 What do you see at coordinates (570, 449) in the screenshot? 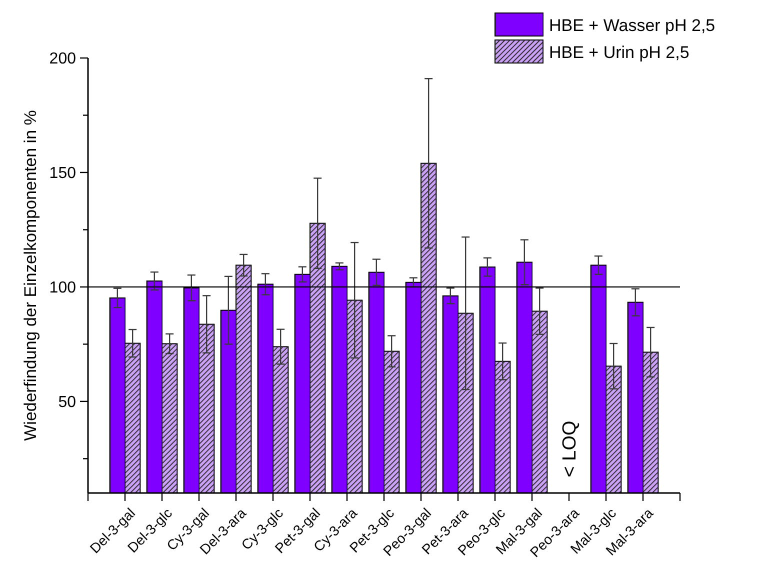
I see `annotation: < LOQ` at bounding box center [570, 449].